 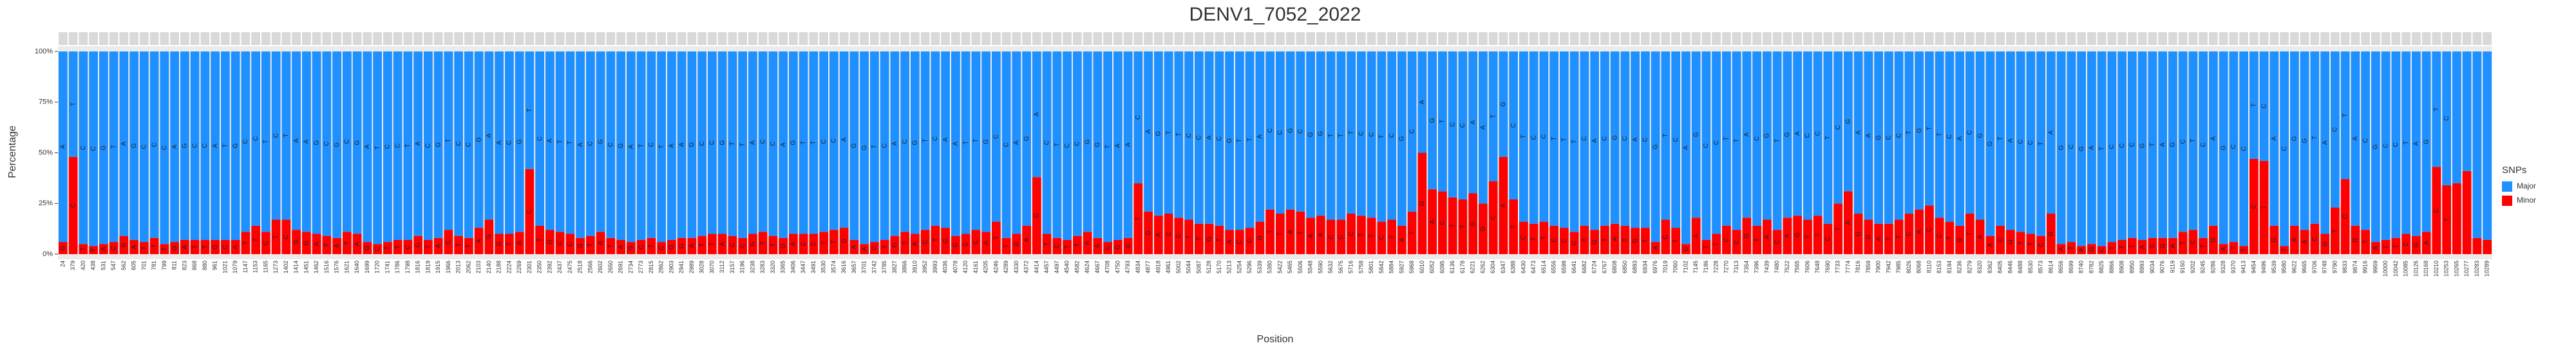 What do you see at coordinates (2000, 267) in the screenshot?
I see `x-tick-label: 8405` at bounding box center [2000, 267].